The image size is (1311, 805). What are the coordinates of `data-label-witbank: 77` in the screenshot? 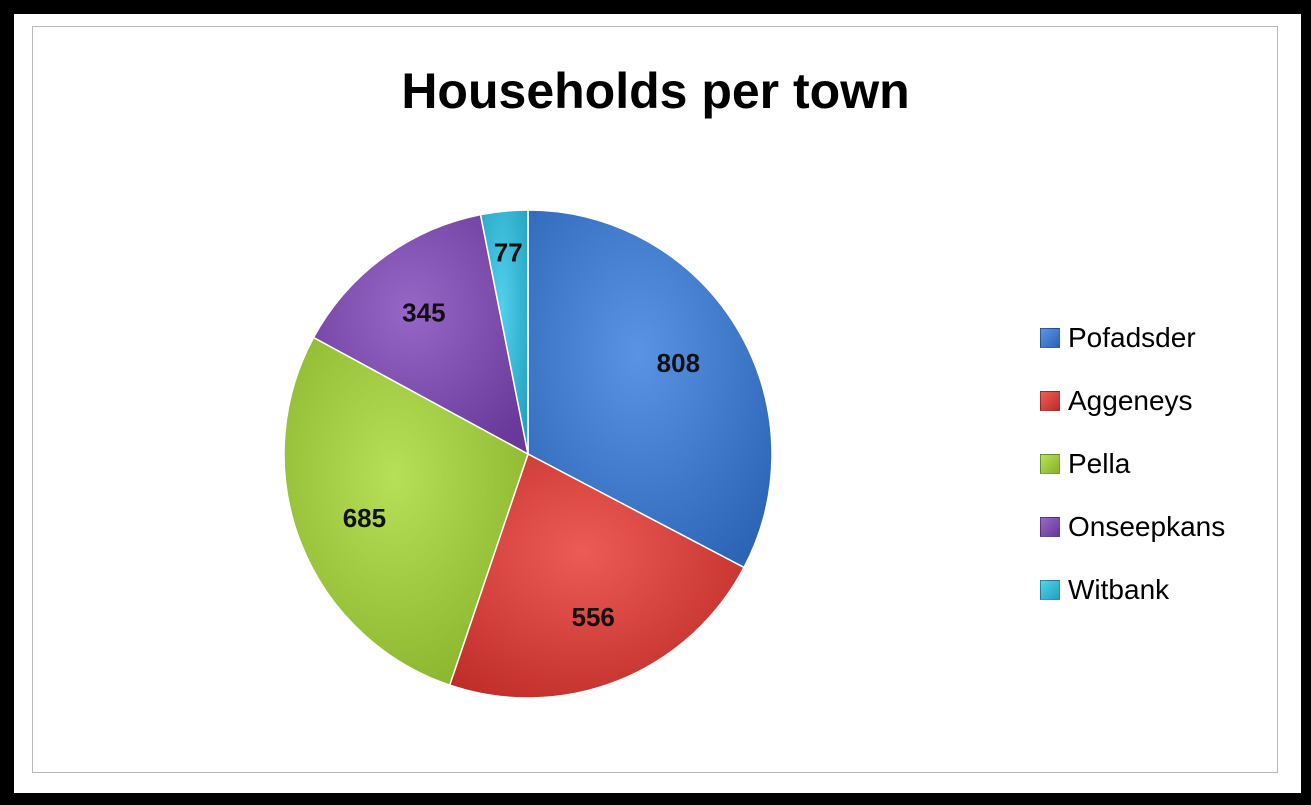 It's located at (508, 252).